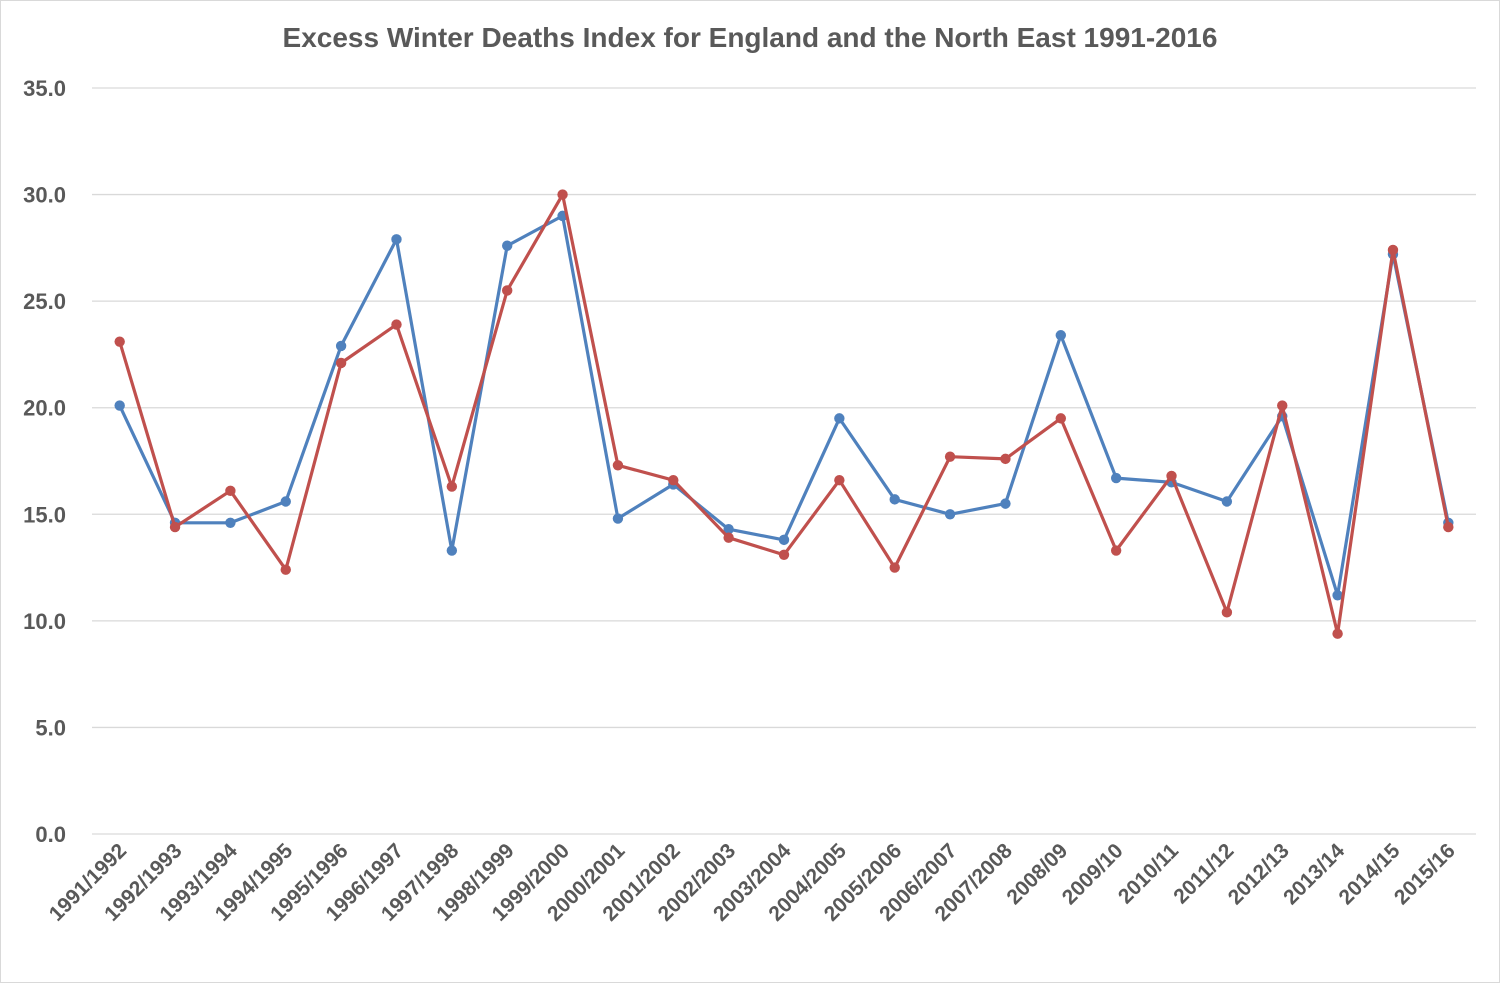  What do you see at coordinates (44, 514) in the screenshot?
I see `y-tick-label: 15.0` at bounding box center [44, 514].